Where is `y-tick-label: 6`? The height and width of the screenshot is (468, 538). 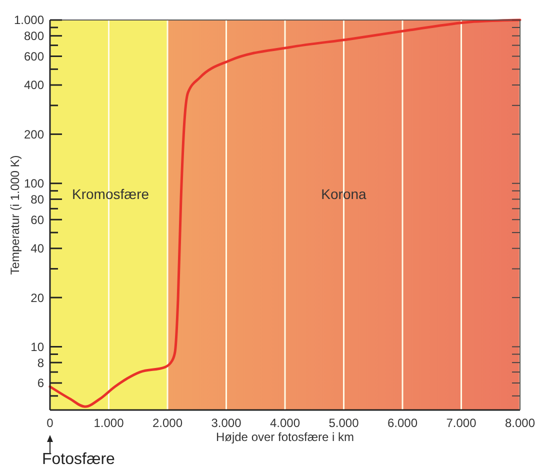
y-tick-label: 6 is located at coordinates (40, 383).